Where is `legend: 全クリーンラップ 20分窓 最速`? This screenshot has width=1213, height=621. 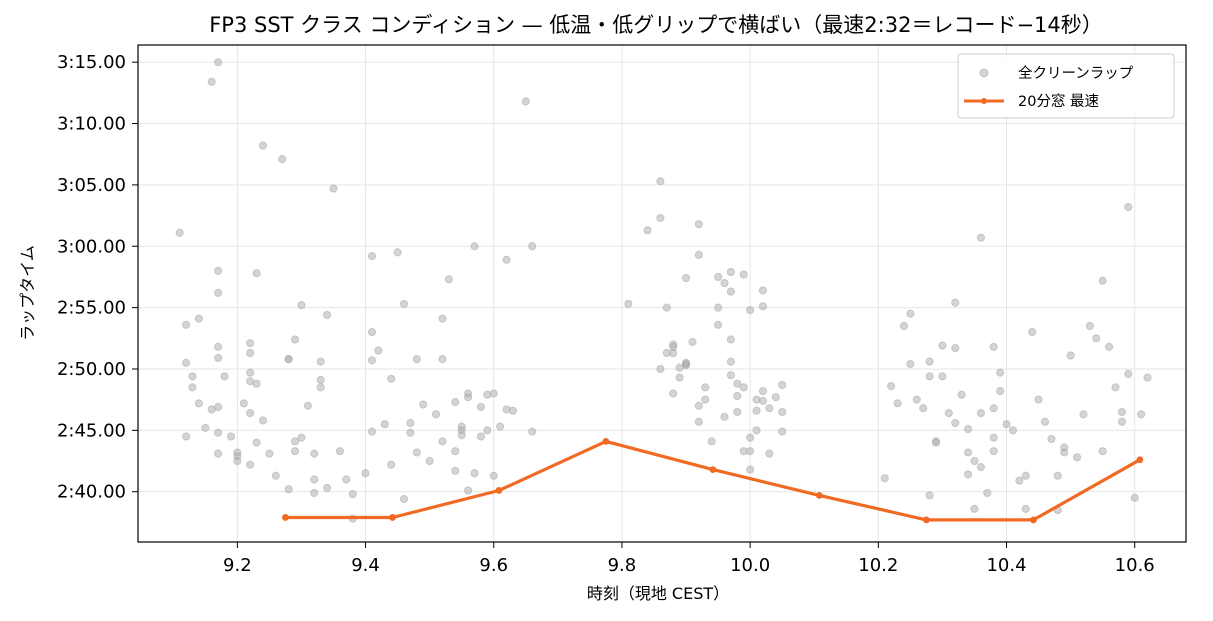 legend: 全クリーンラップ 20分窓 最速 is located at coordinates (1066, 86).